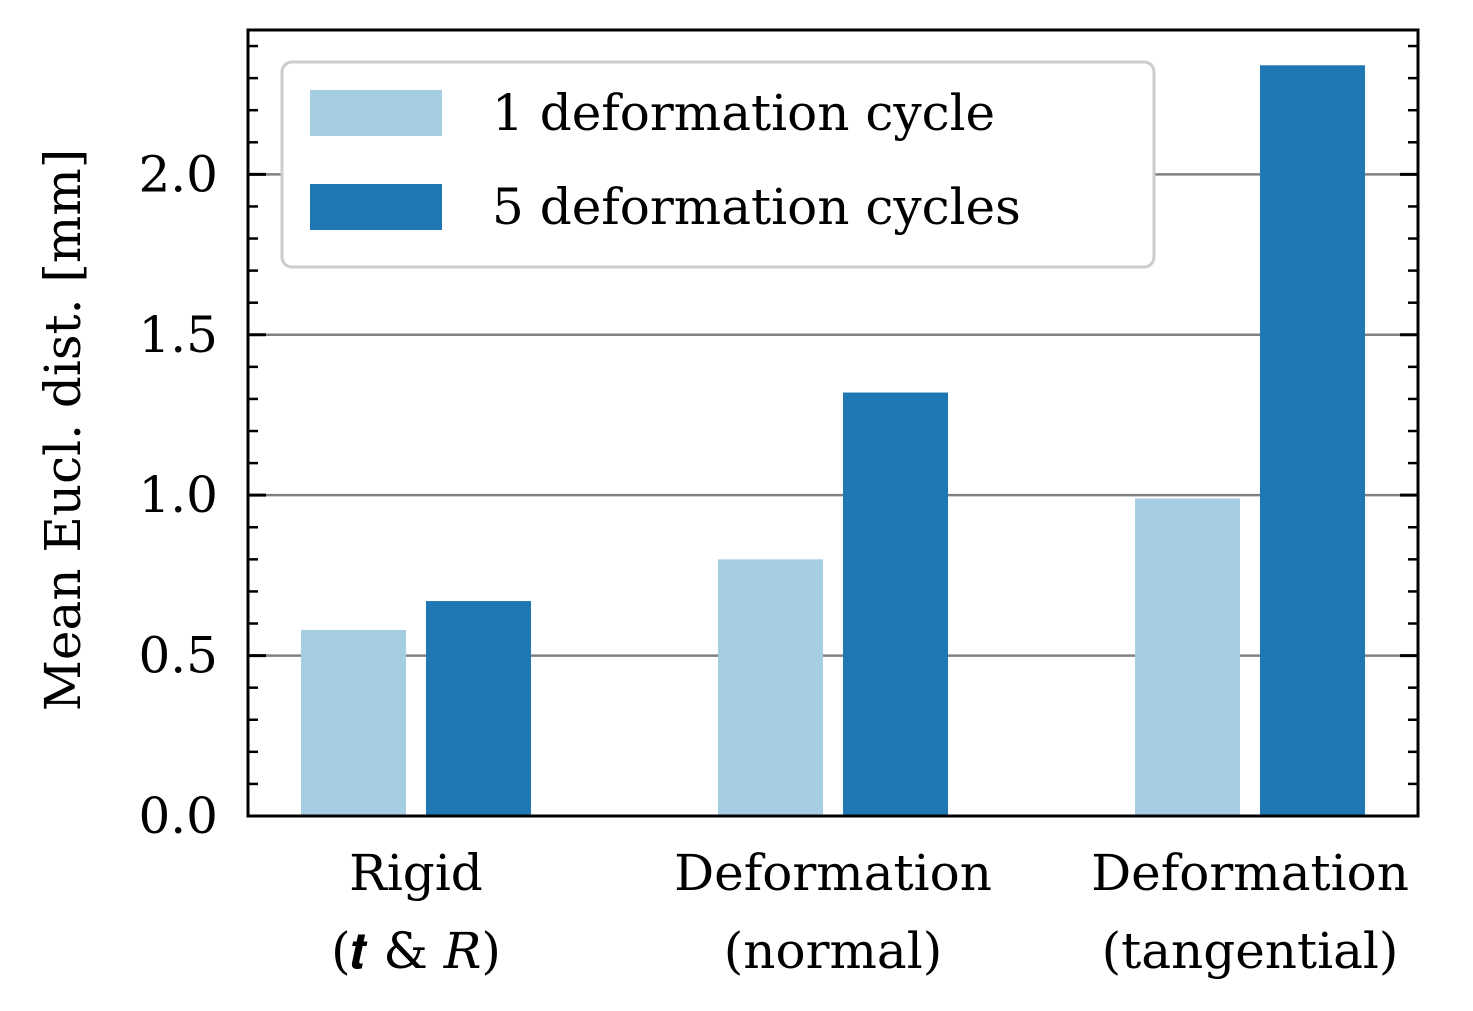 The height and width of the screenshot is (1011, 1473). What do you see at coordinates (178, 174) in the screenshot?
I see `y-tick-label: 2.0` at bounding box center [178, 174].